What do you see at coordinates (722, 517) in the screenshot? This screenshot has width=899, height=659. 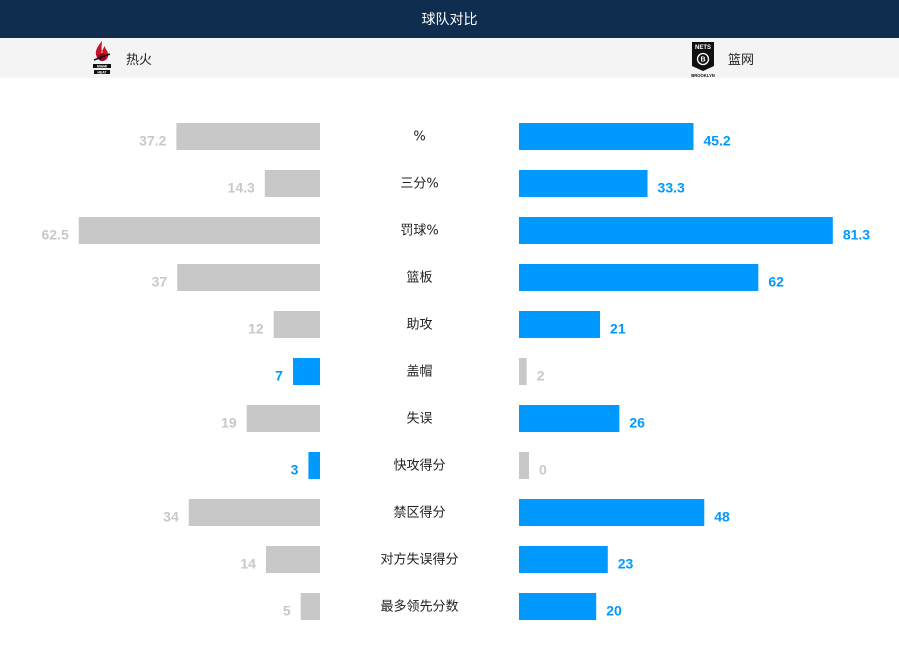 I see `away-value-label-8: 48` at bounding box center [722, 517].